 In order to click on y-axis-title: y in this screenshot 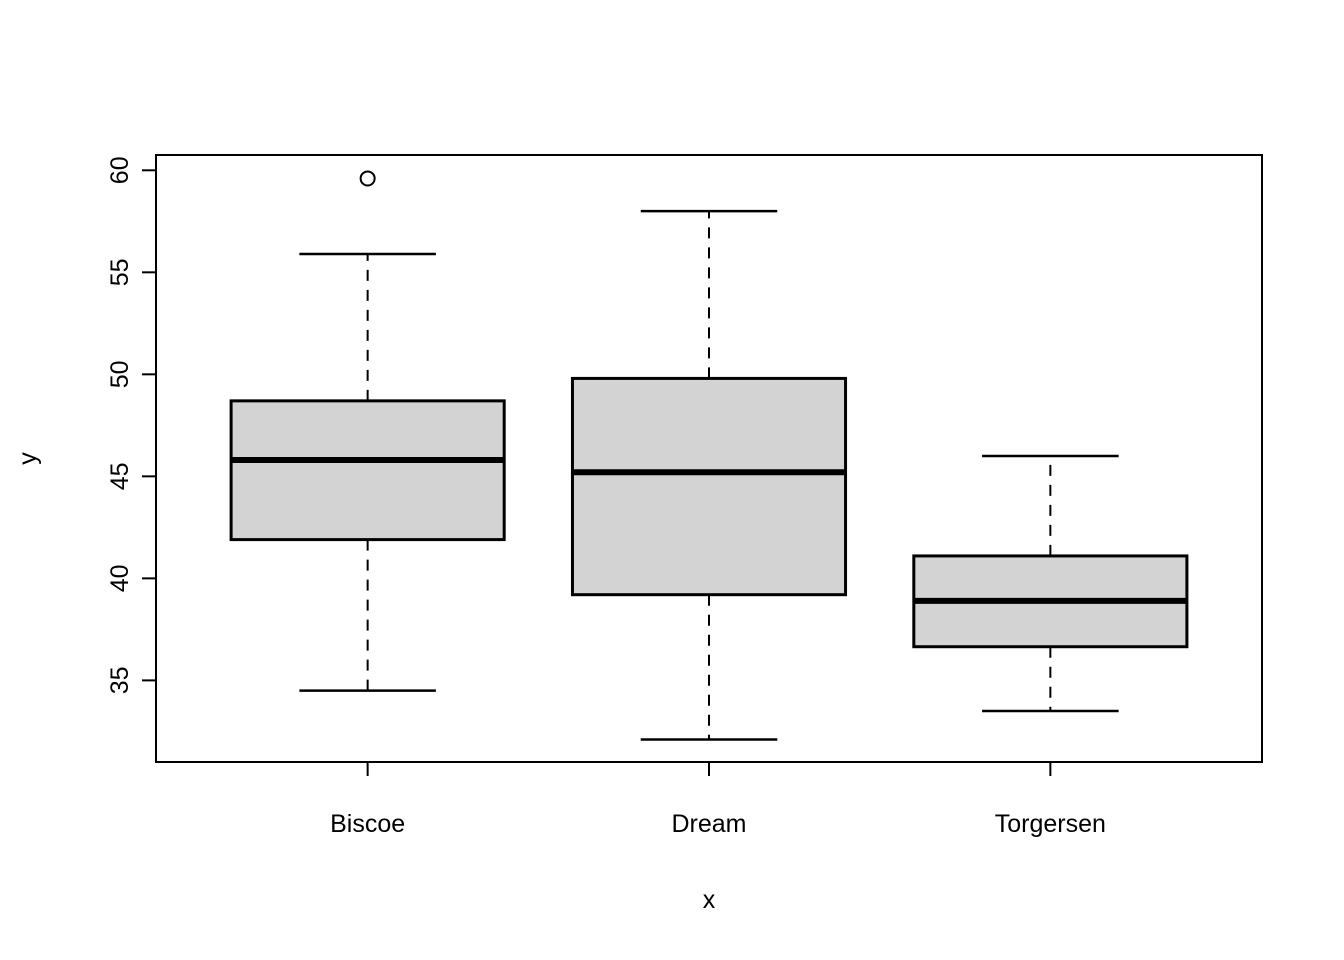, I will do `click(28, 458)`.